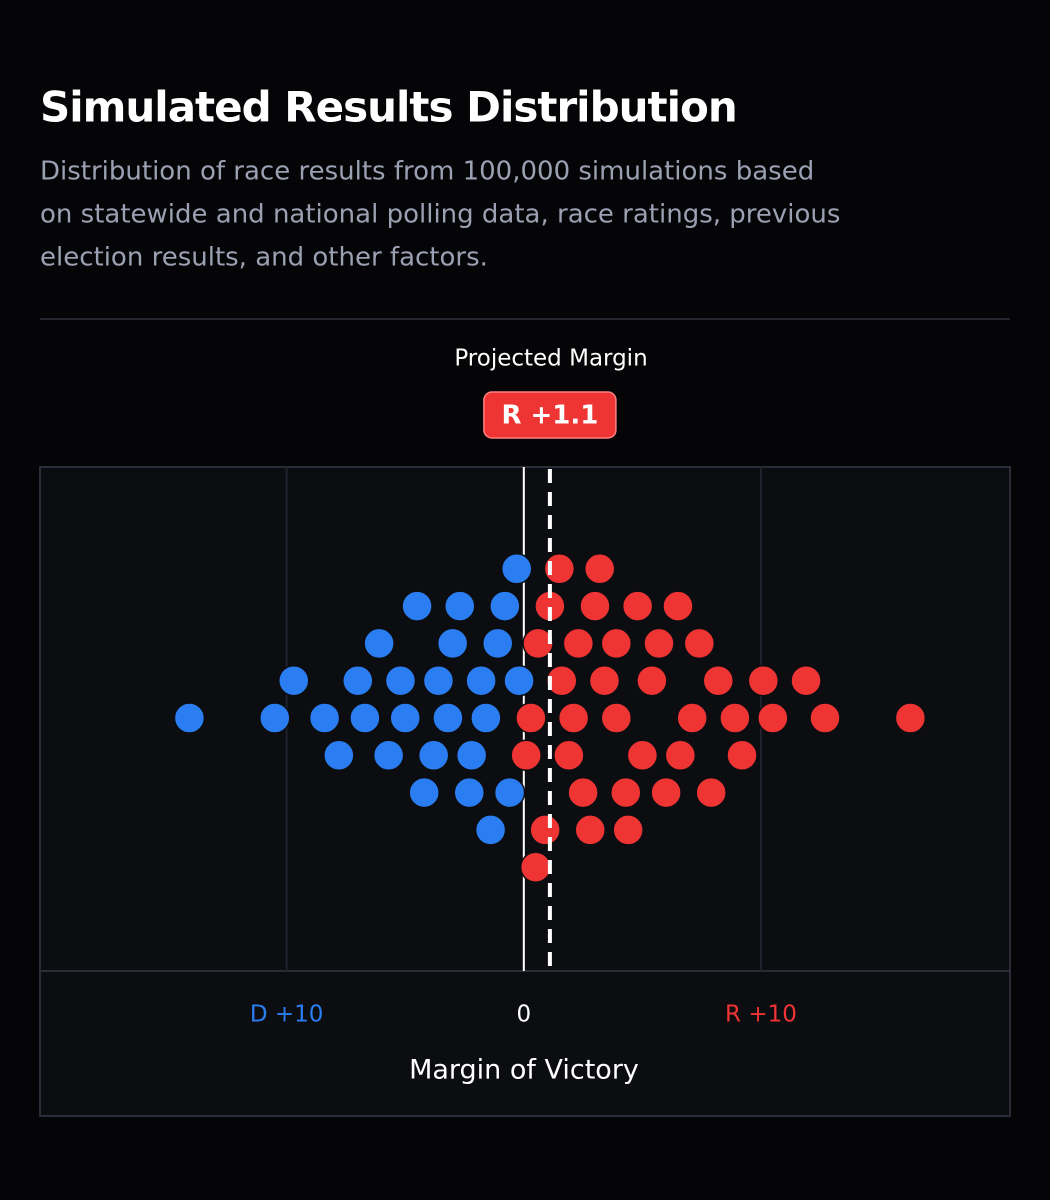  What do you see at coordinates (761, 1015) in the screenshot?
I see `x-tick-label: R +10` at bounding box center [761, 1015].